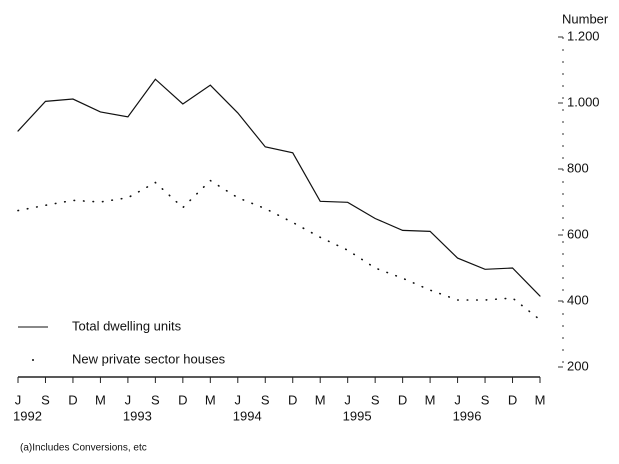  I want to click on x-year-label: 1992, so click(27, 415).